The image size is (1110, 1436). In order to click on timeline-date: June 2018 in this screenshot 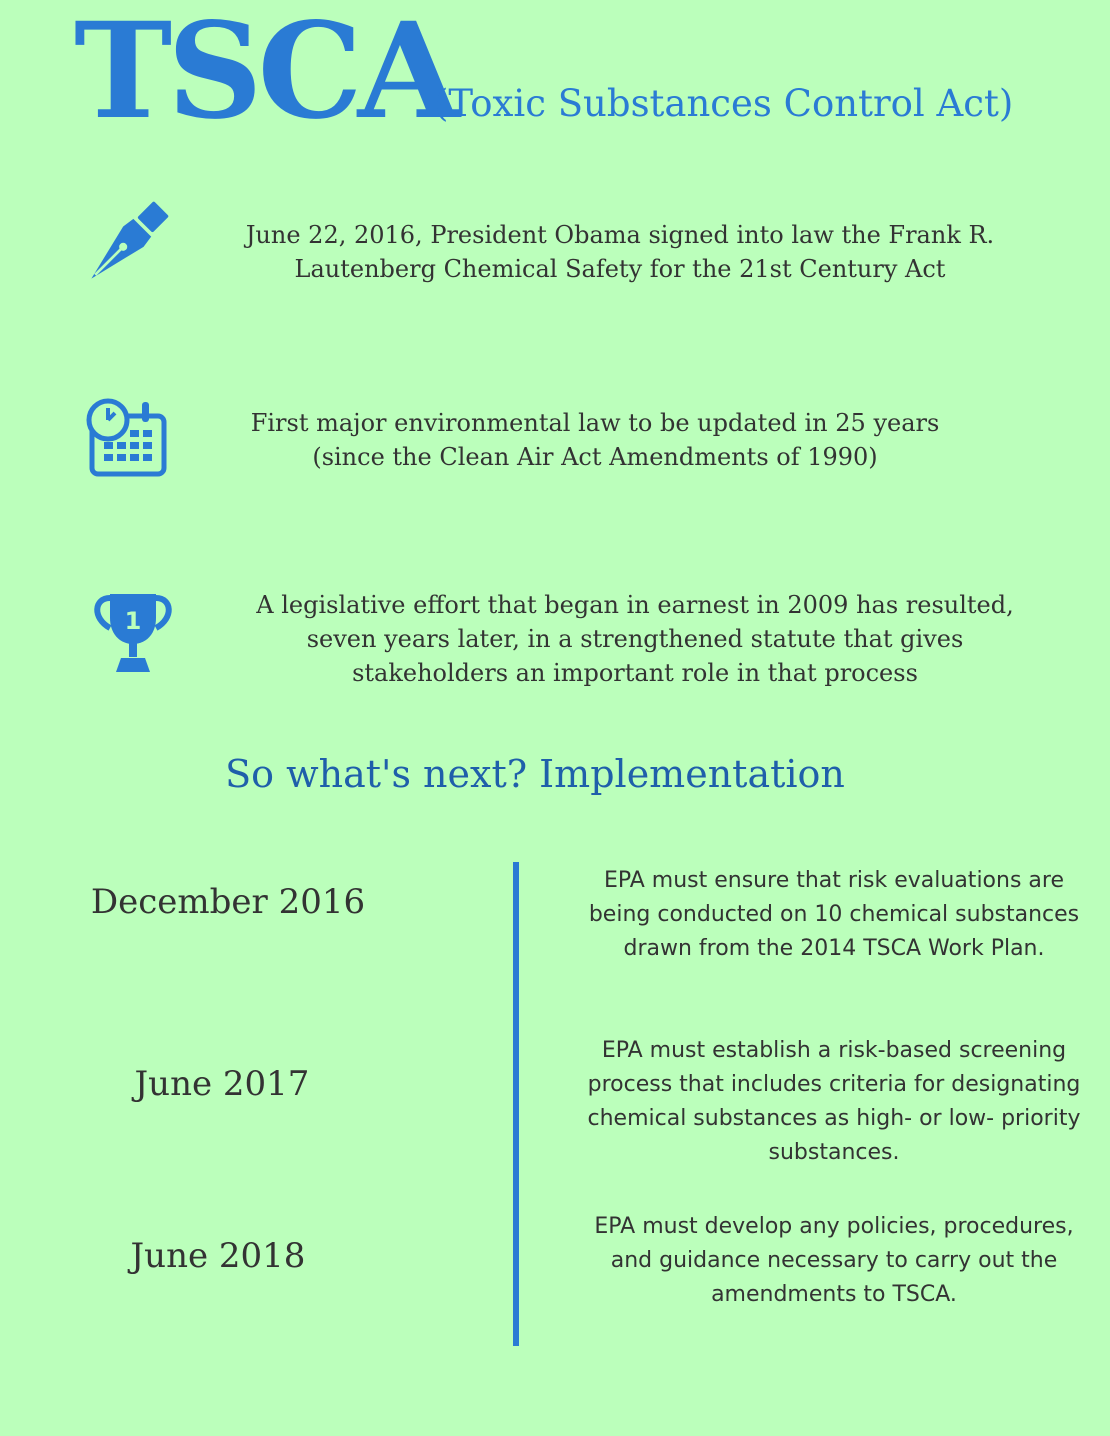, I will do `click(218, 1256)`.